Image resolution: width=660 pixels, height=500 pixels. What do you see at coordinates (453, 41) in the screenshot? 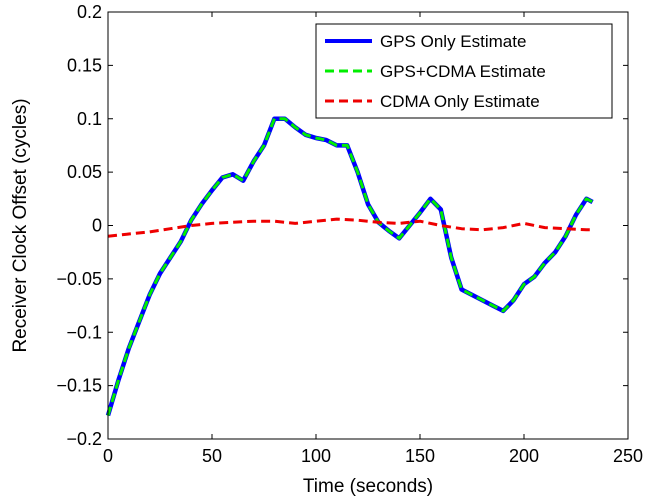
I see `legend-label-gps-only: GPS Only Estimate` at bounding box center [453, 41].